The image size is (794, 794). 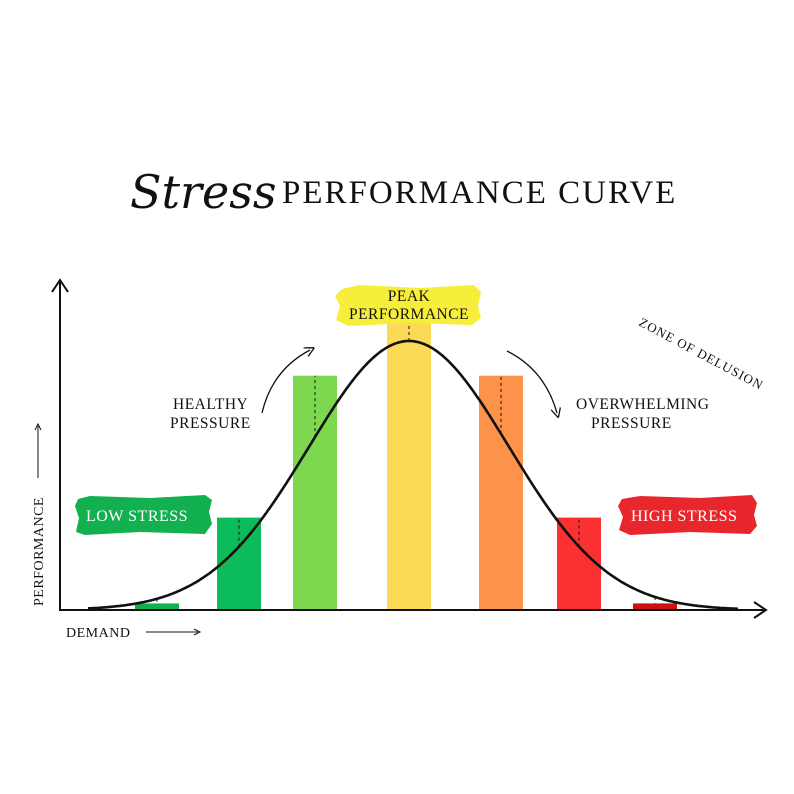 I want to click on x-axis-label-arrowhead, so click(x=197, y=632).